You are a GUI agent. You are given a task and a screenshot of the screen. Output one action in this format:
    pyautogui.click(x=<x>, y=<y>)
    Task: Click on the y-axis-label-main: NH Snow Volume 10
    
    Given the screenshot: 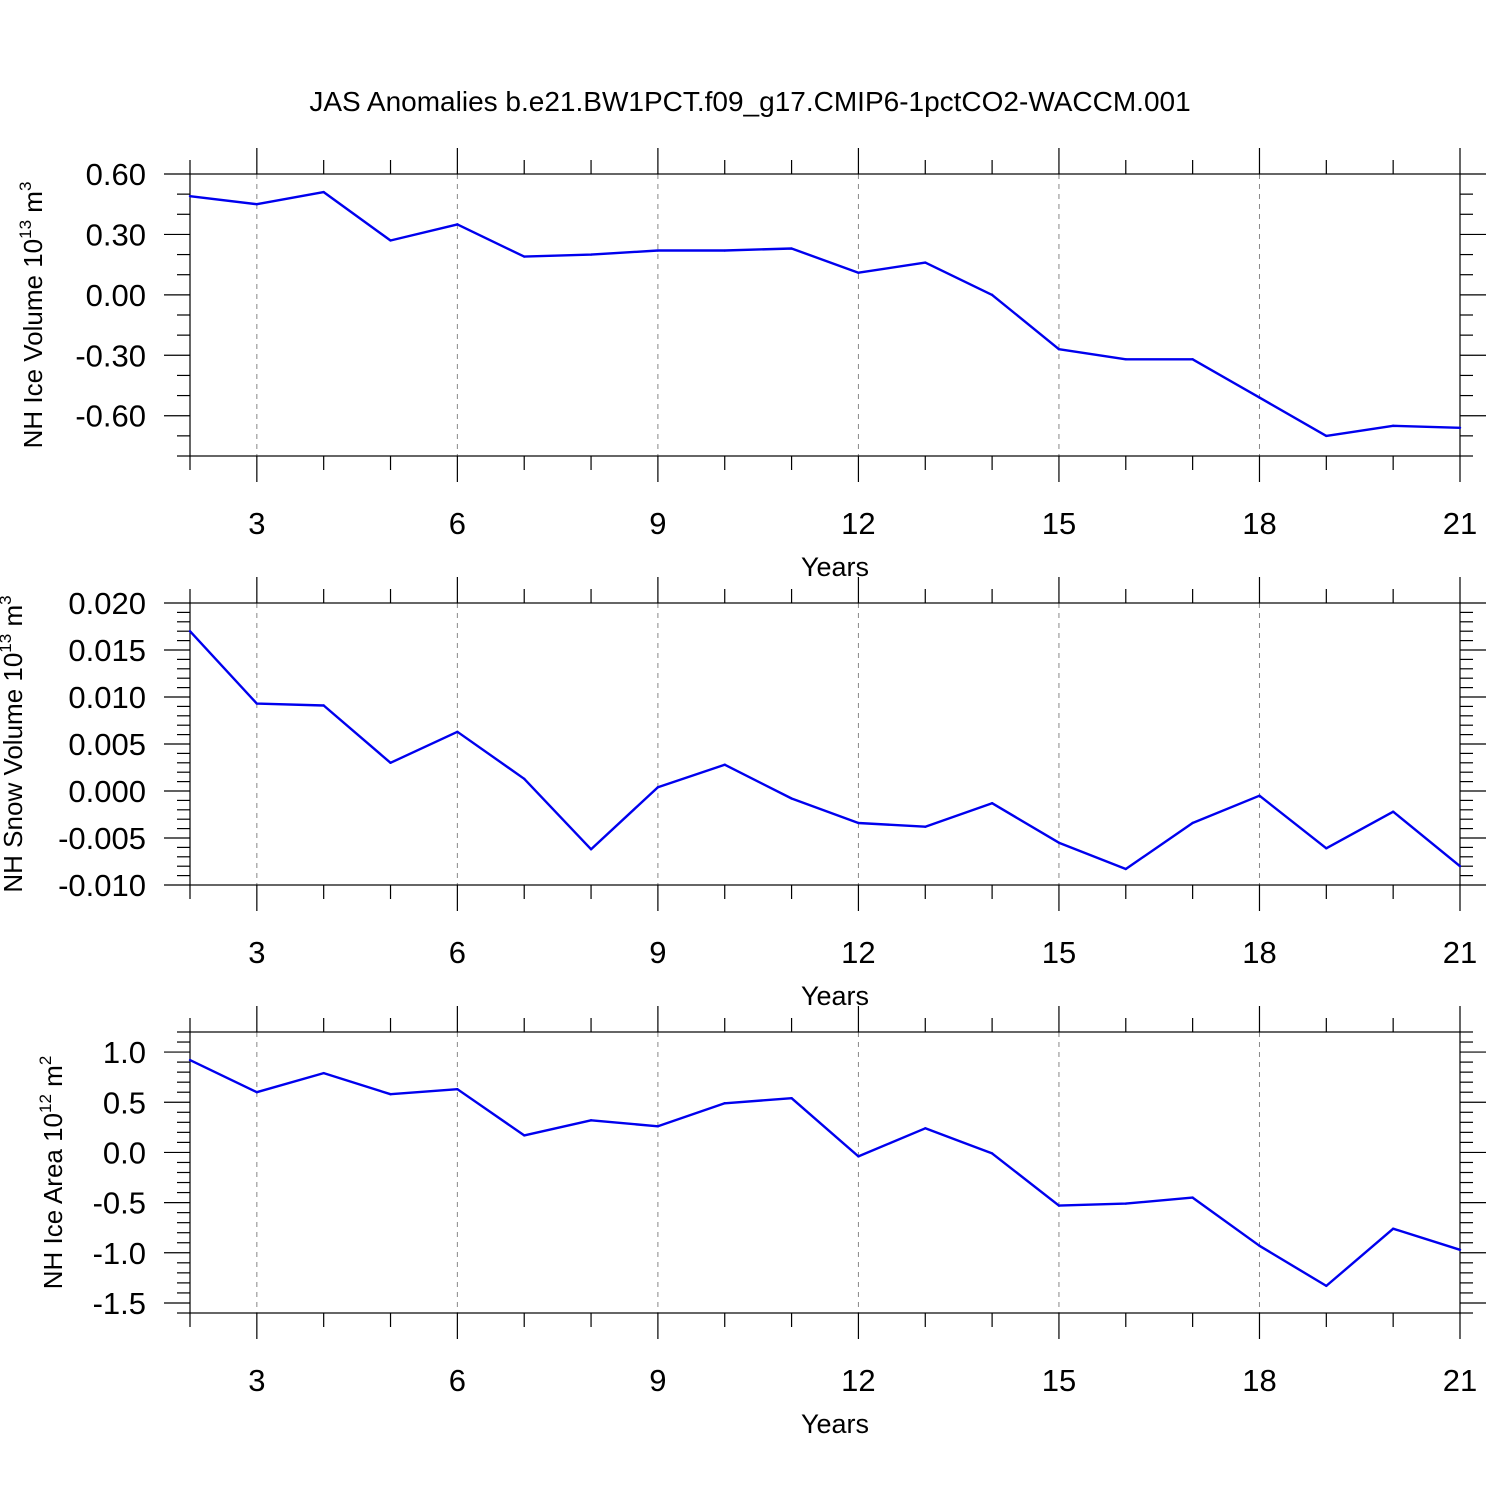 What is the action you would take?
    pyautogui.click(x=14, y=773)
    